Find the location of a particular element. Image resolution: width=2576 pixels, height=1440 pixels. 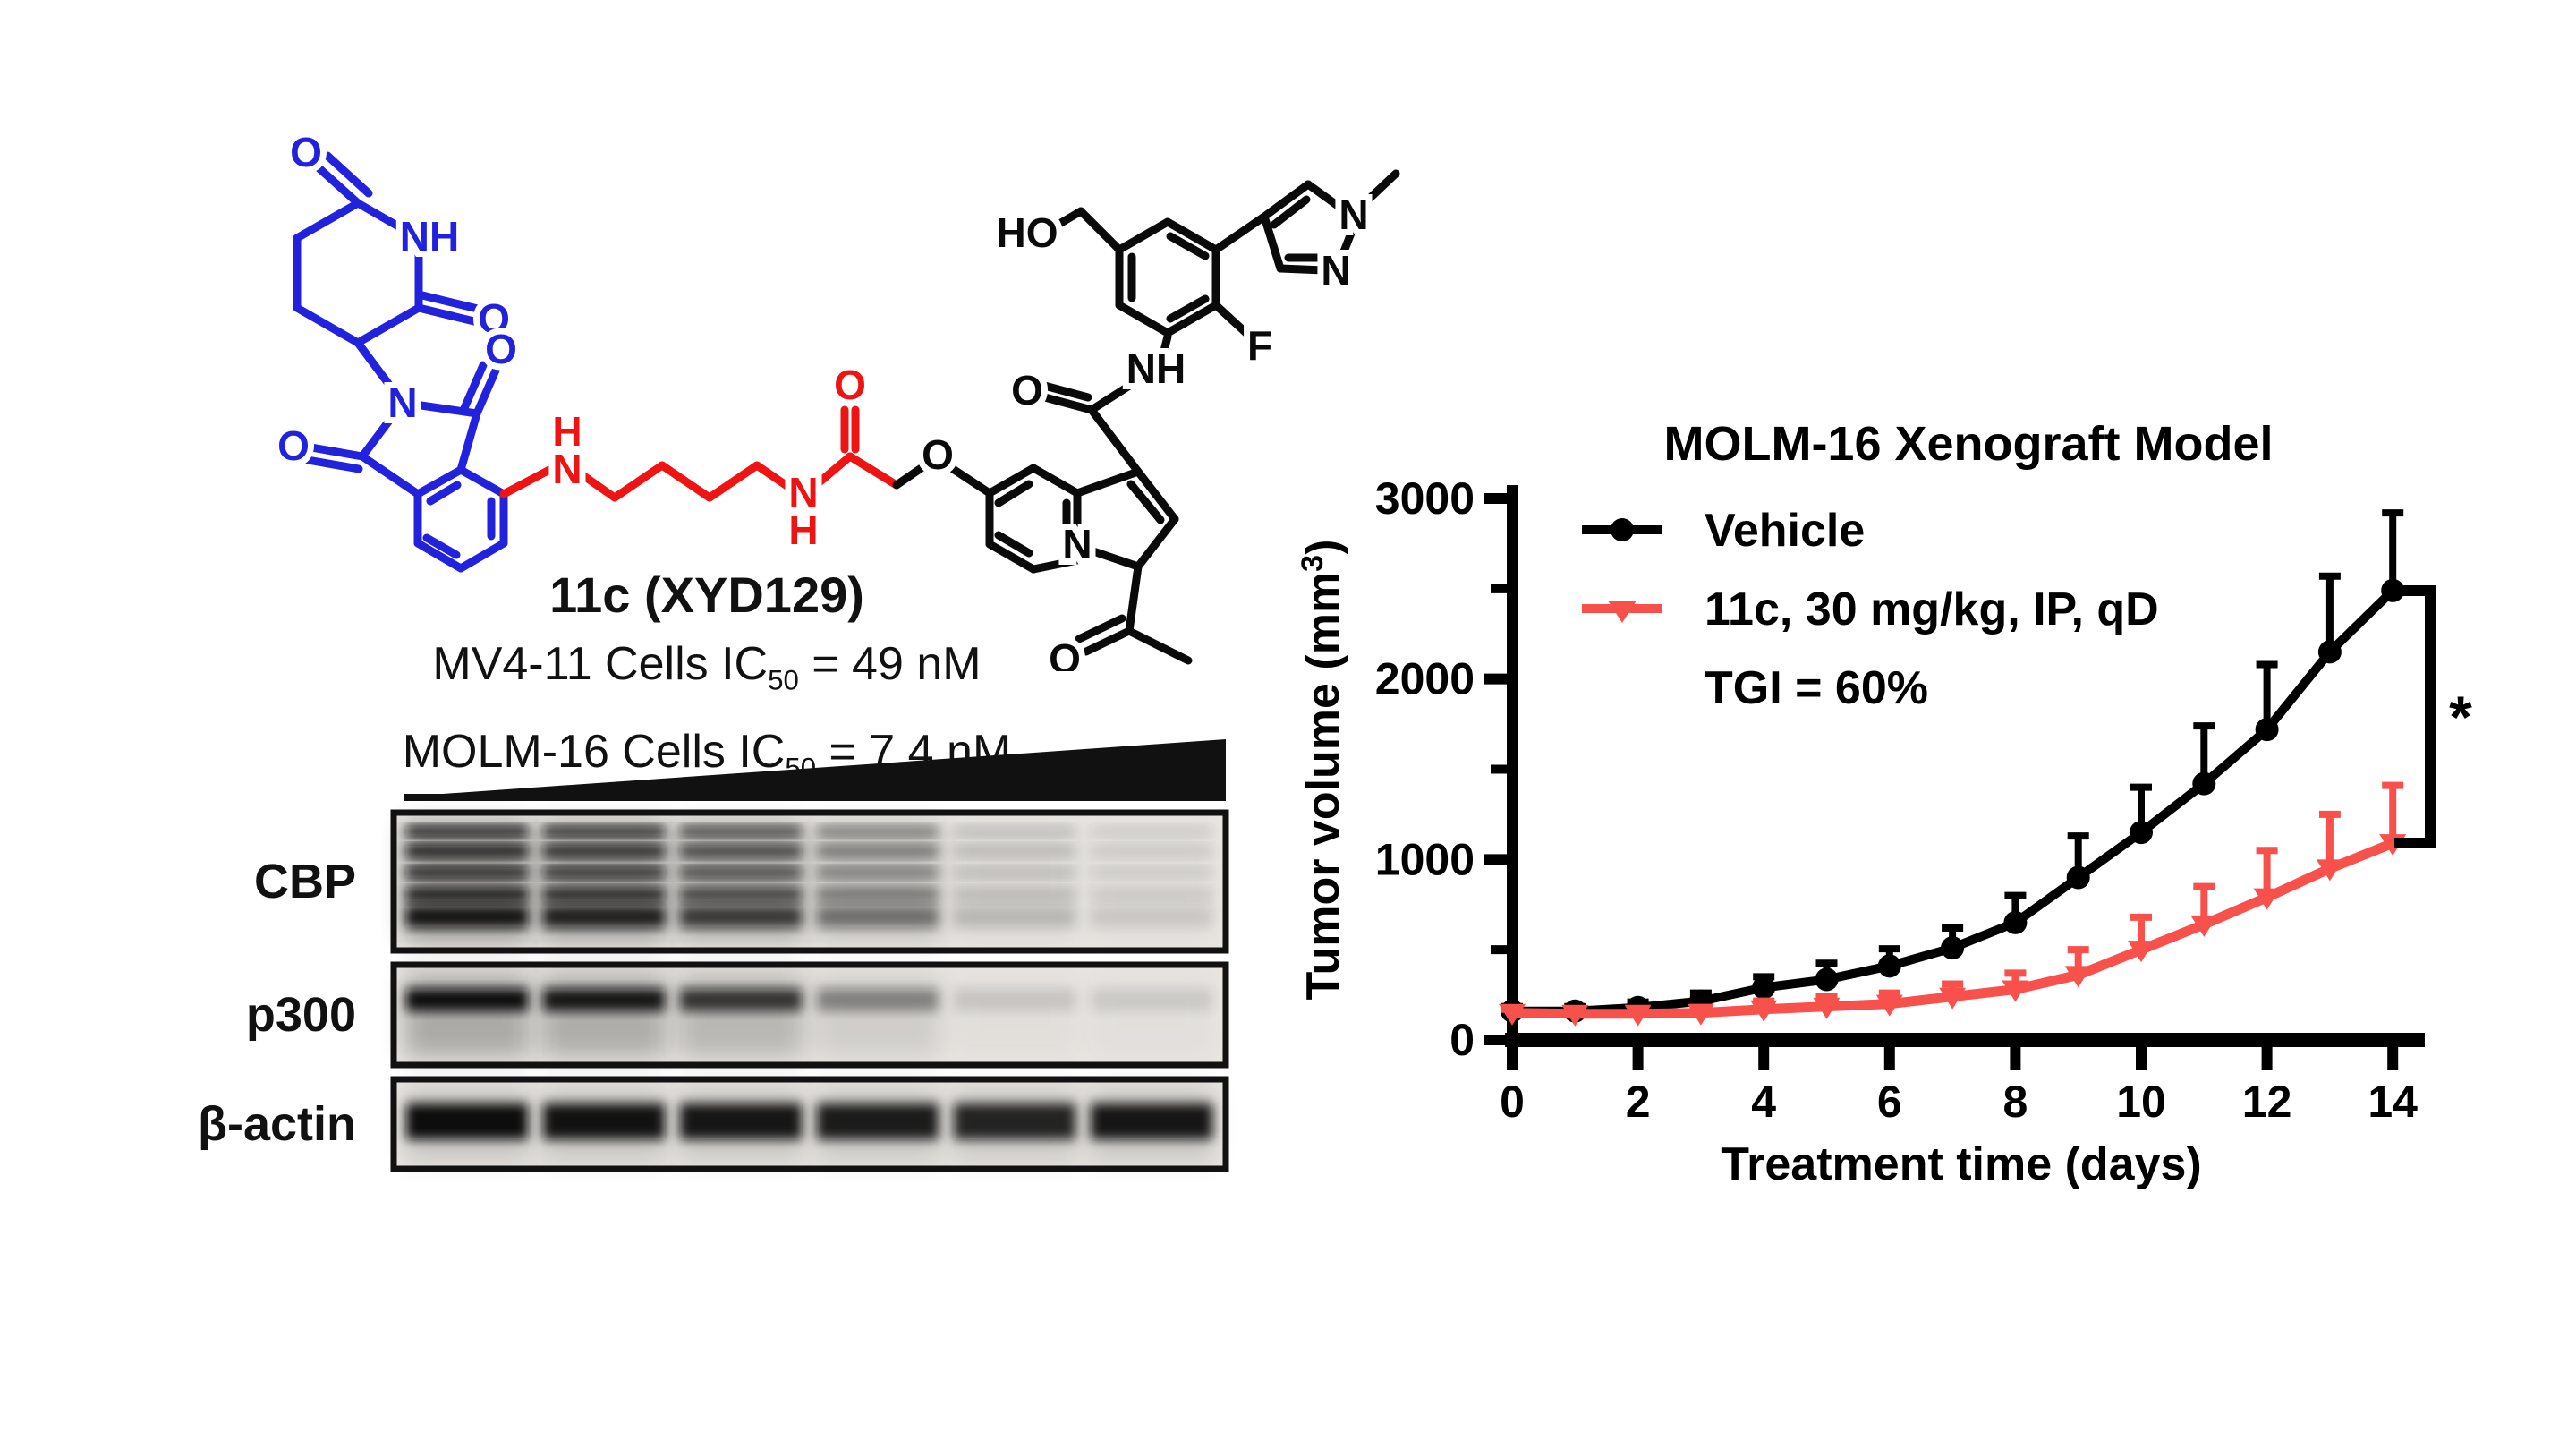

atom-N-pyrazole-2: N is located at coordinates (1335, 270).